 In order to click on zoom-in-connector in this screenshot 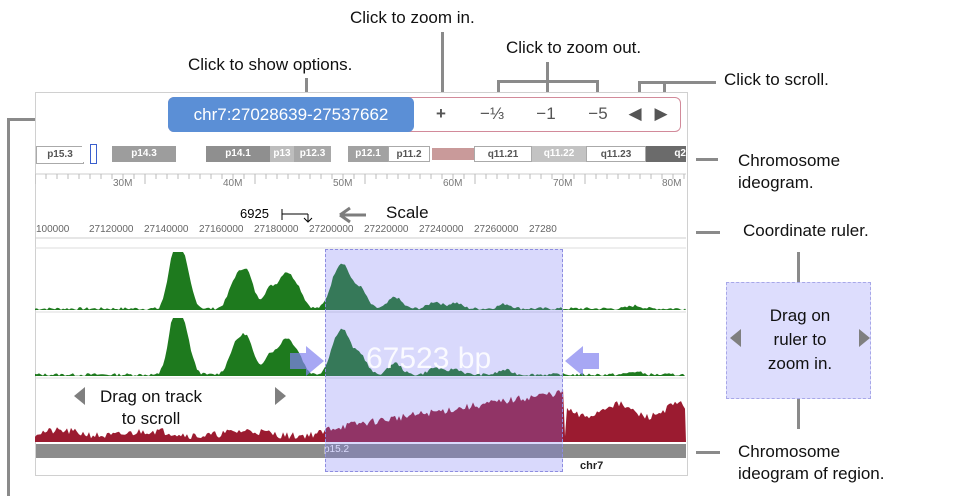, I will do `click(442, 63)`.